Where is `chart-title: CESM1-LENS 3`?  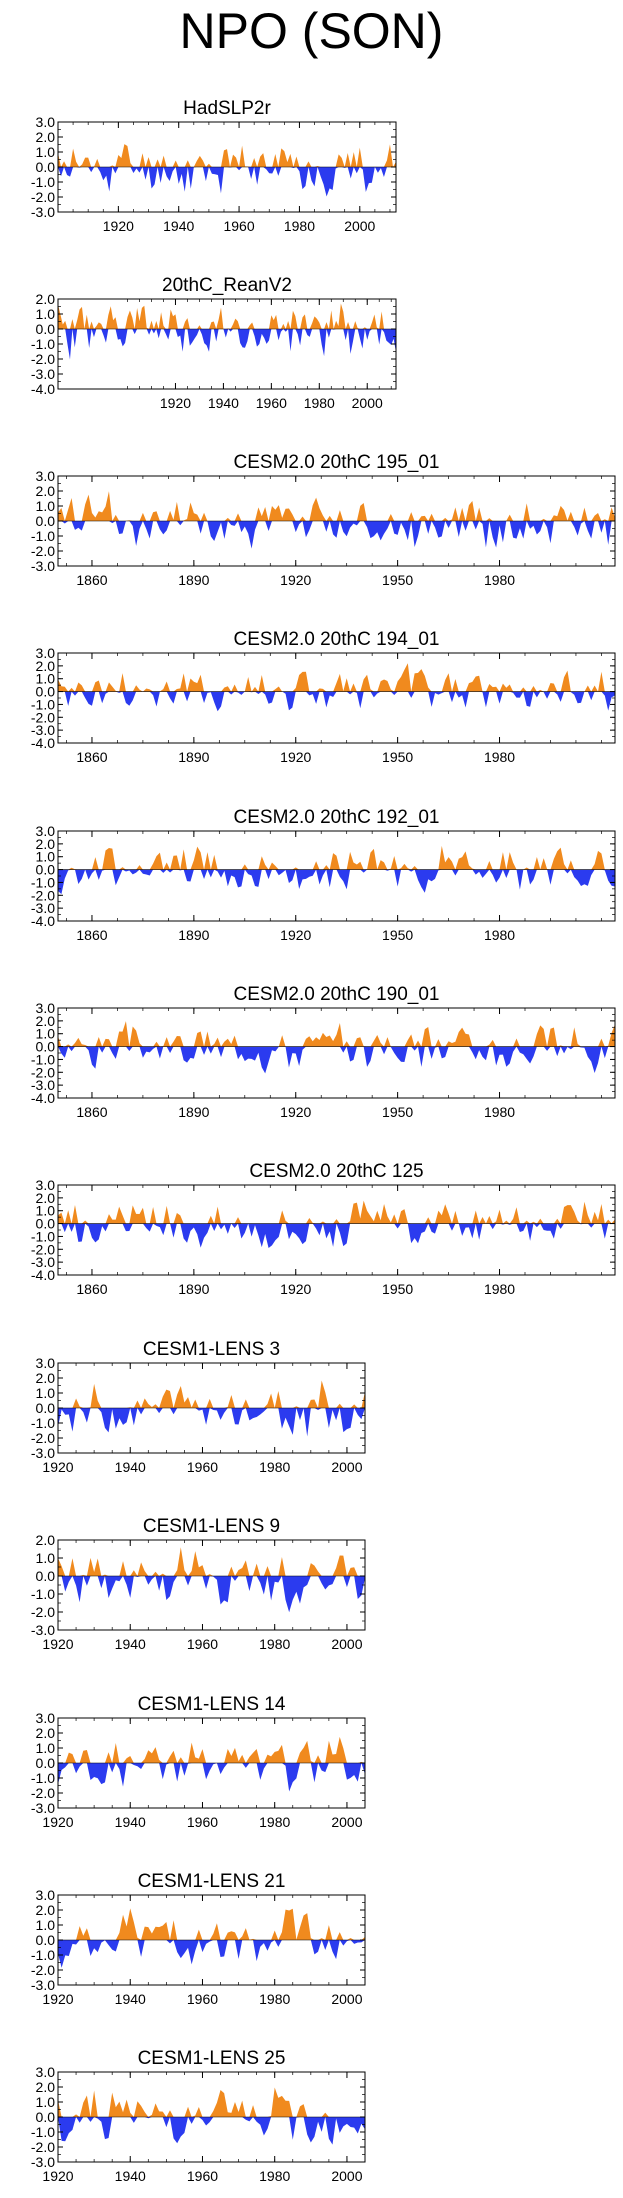 chart-title: CESM1-LENS 3 is located at coordinates (211, 1349).